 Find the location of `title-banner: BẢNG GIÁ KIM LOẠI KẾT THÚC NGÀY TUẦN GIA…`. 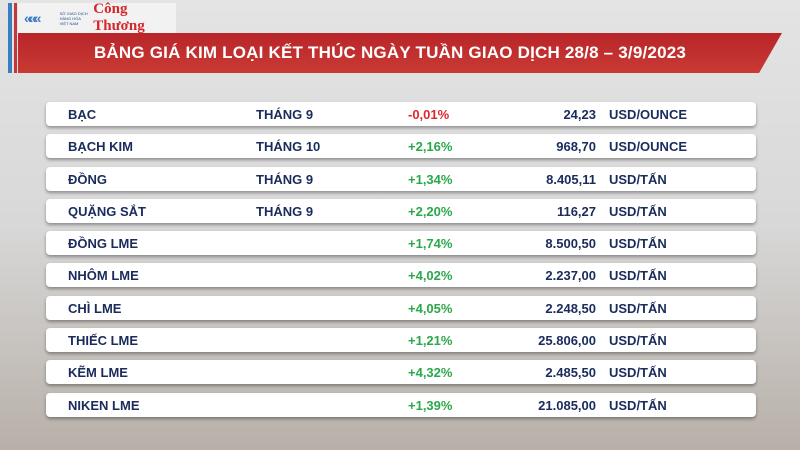

title-banner: BẢNG GIÁ KIM LOẠI KẾT THÚC NGÀY TUẦN GIA… is located at coordinates (400, 53).